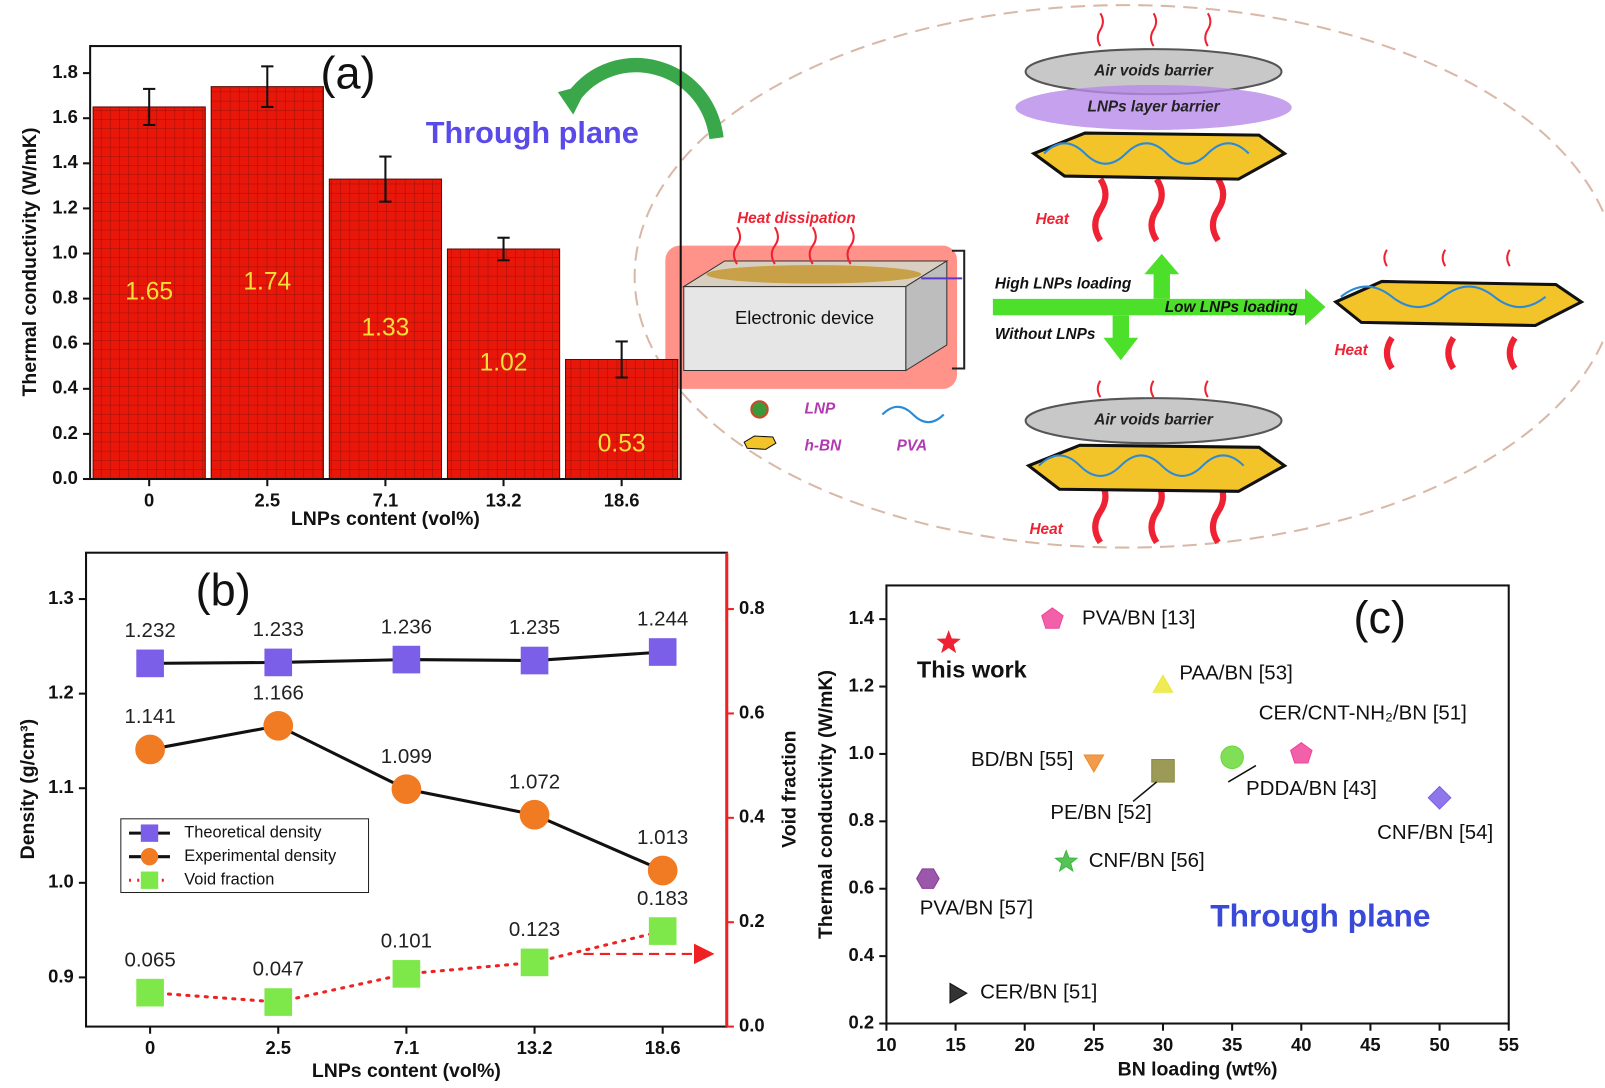 The width and height of the screenshot is (1605, 1088). I want to click on point-label: PDDA/BN [43], so click(1311, 788).